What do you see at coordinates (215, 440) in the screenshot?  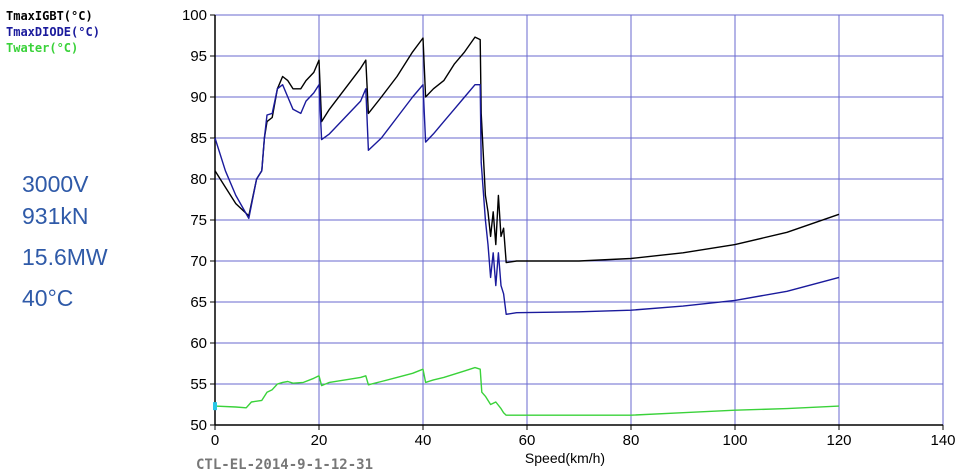 I see `x-tick-label-0: 0` at bounding box center [215, 440].